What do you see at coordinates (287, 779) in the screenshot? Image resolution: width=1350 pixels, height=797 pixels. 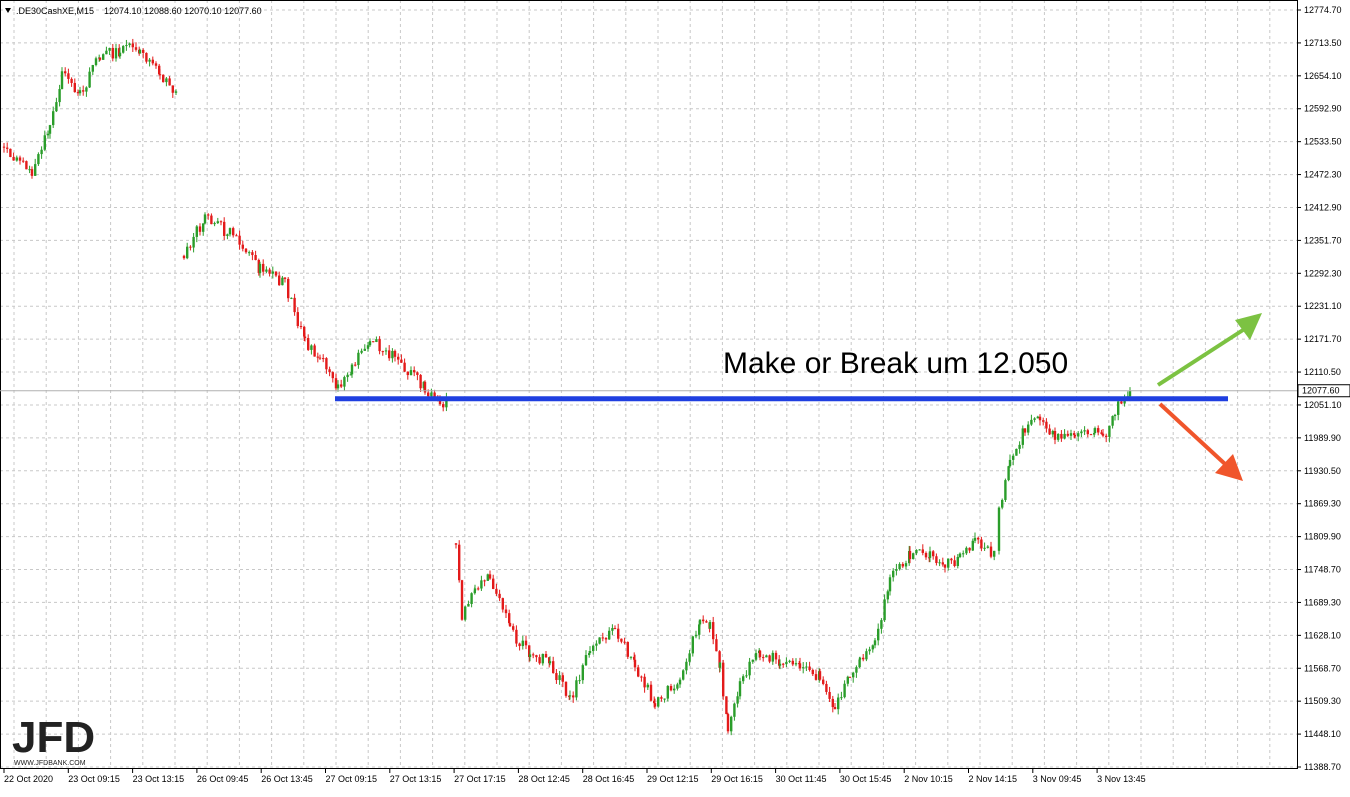 I see `x-tick-label: 26 Oct 13:45` at bounding box center [287, 779].